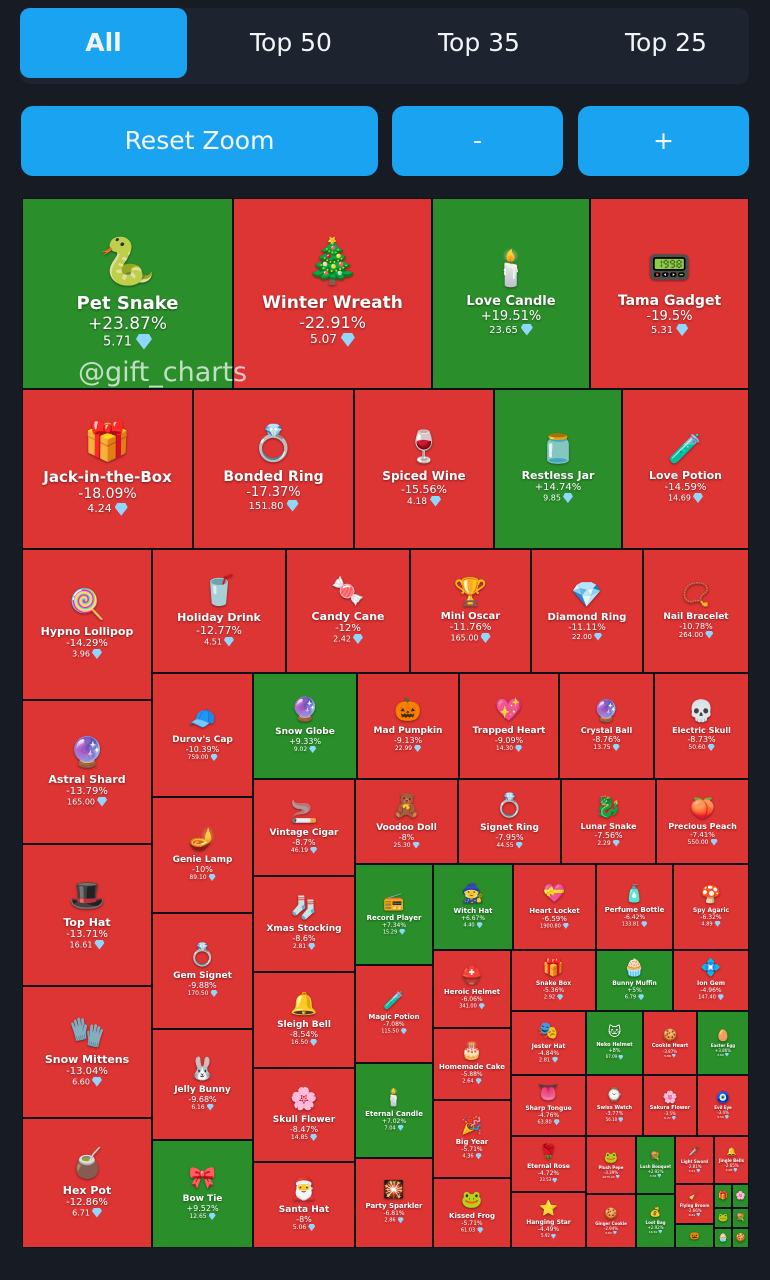  Describe the element at coordinates (406, 821) in the screenshot. I see `tile-voodoo-doll: 🧸 Voodoo Doll -8% 25.30` at that location.